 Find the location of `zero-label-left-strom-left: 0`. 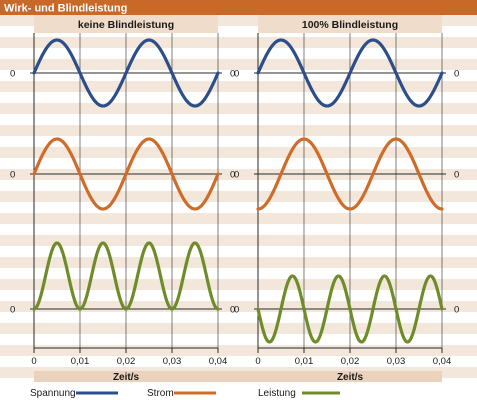

zero-label-left-strom-left: 0 is located at coordinates (12, 175).